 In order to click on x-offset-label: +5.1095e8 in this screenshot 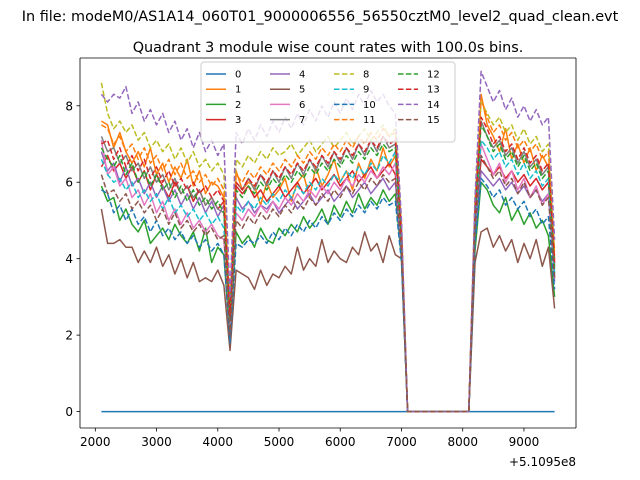, I will do `click(542, 462)`.